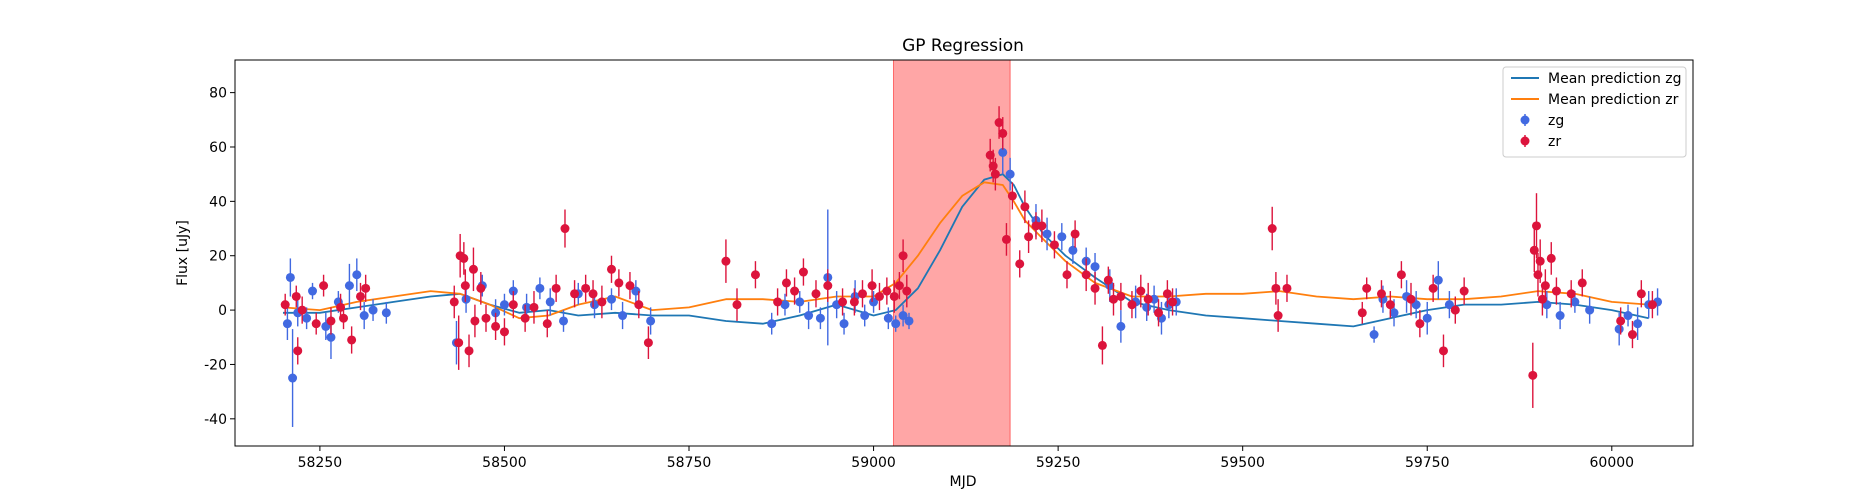 The height and width of the screenshot is (500, 1875). What do you see at coordinates (183, 253) in the screenshot?
I see `y-axis-title: Flux [uJy]` at bounding box center [183, 253].